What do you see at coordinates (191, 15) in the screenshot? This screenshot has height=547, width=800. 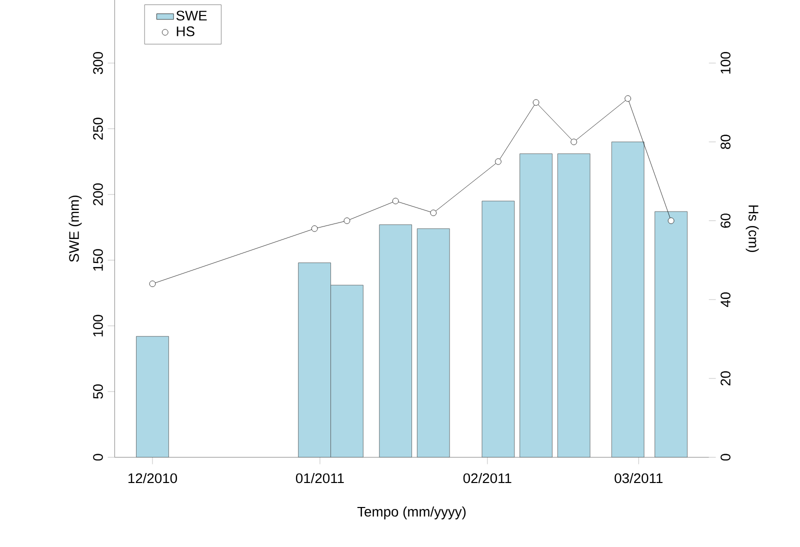 I see `legend-label: SWE` at bounding box center [191, 15].